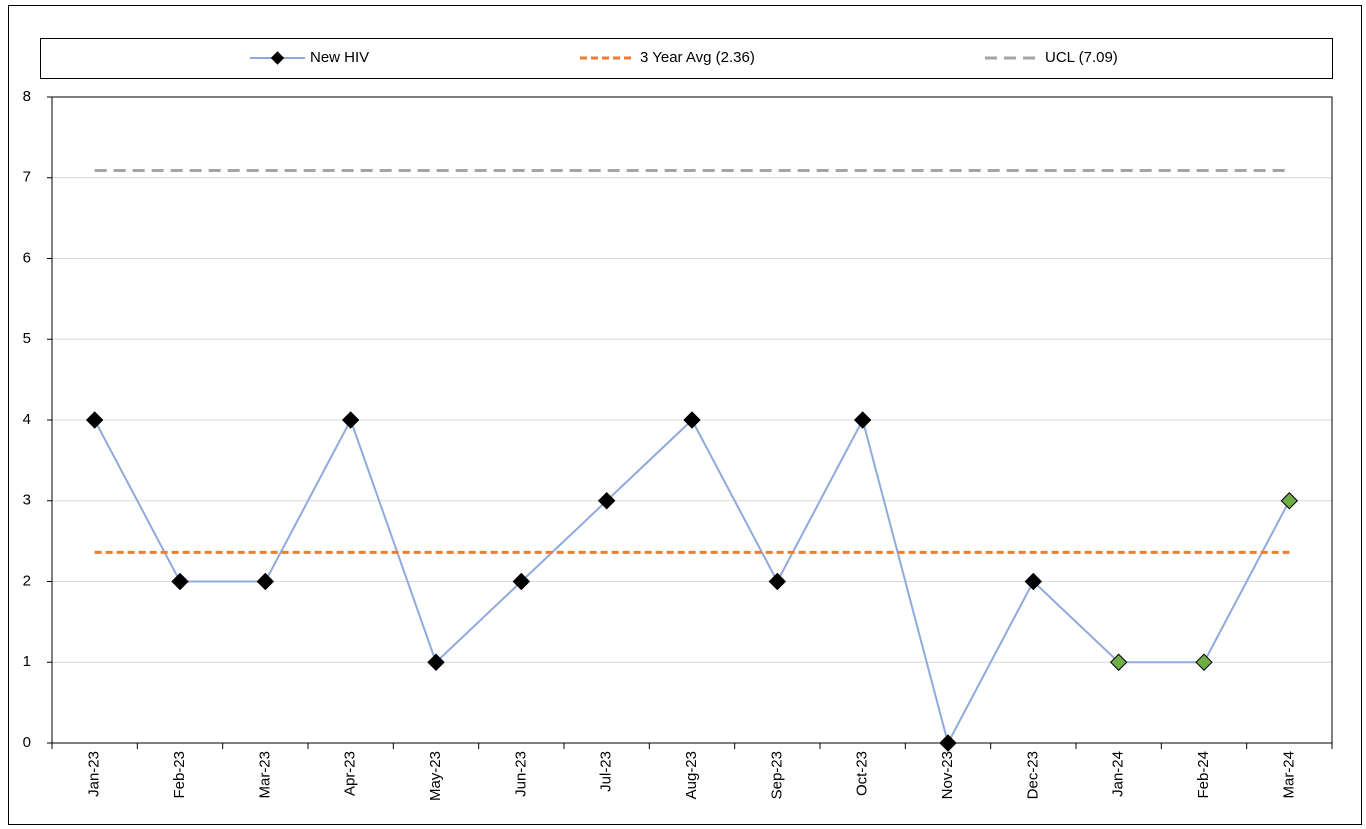  I want to click on x-tick-label: Feb-23, so click(179, 775).